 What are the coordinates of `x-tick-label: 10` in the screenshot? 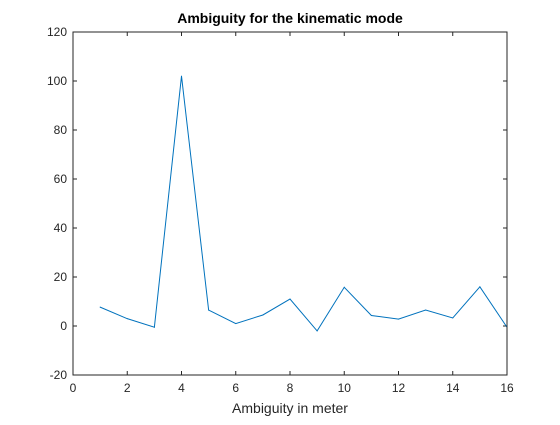 It's located at (345, 388).